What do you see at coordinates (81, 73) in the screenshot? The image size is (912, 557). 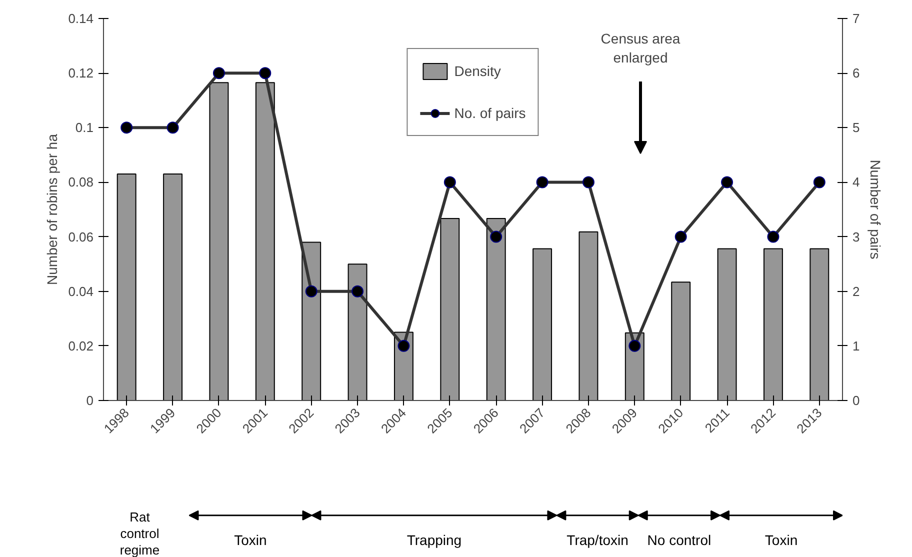 I see `y-tick-label: 0.12` at bounding box center [81, 73].